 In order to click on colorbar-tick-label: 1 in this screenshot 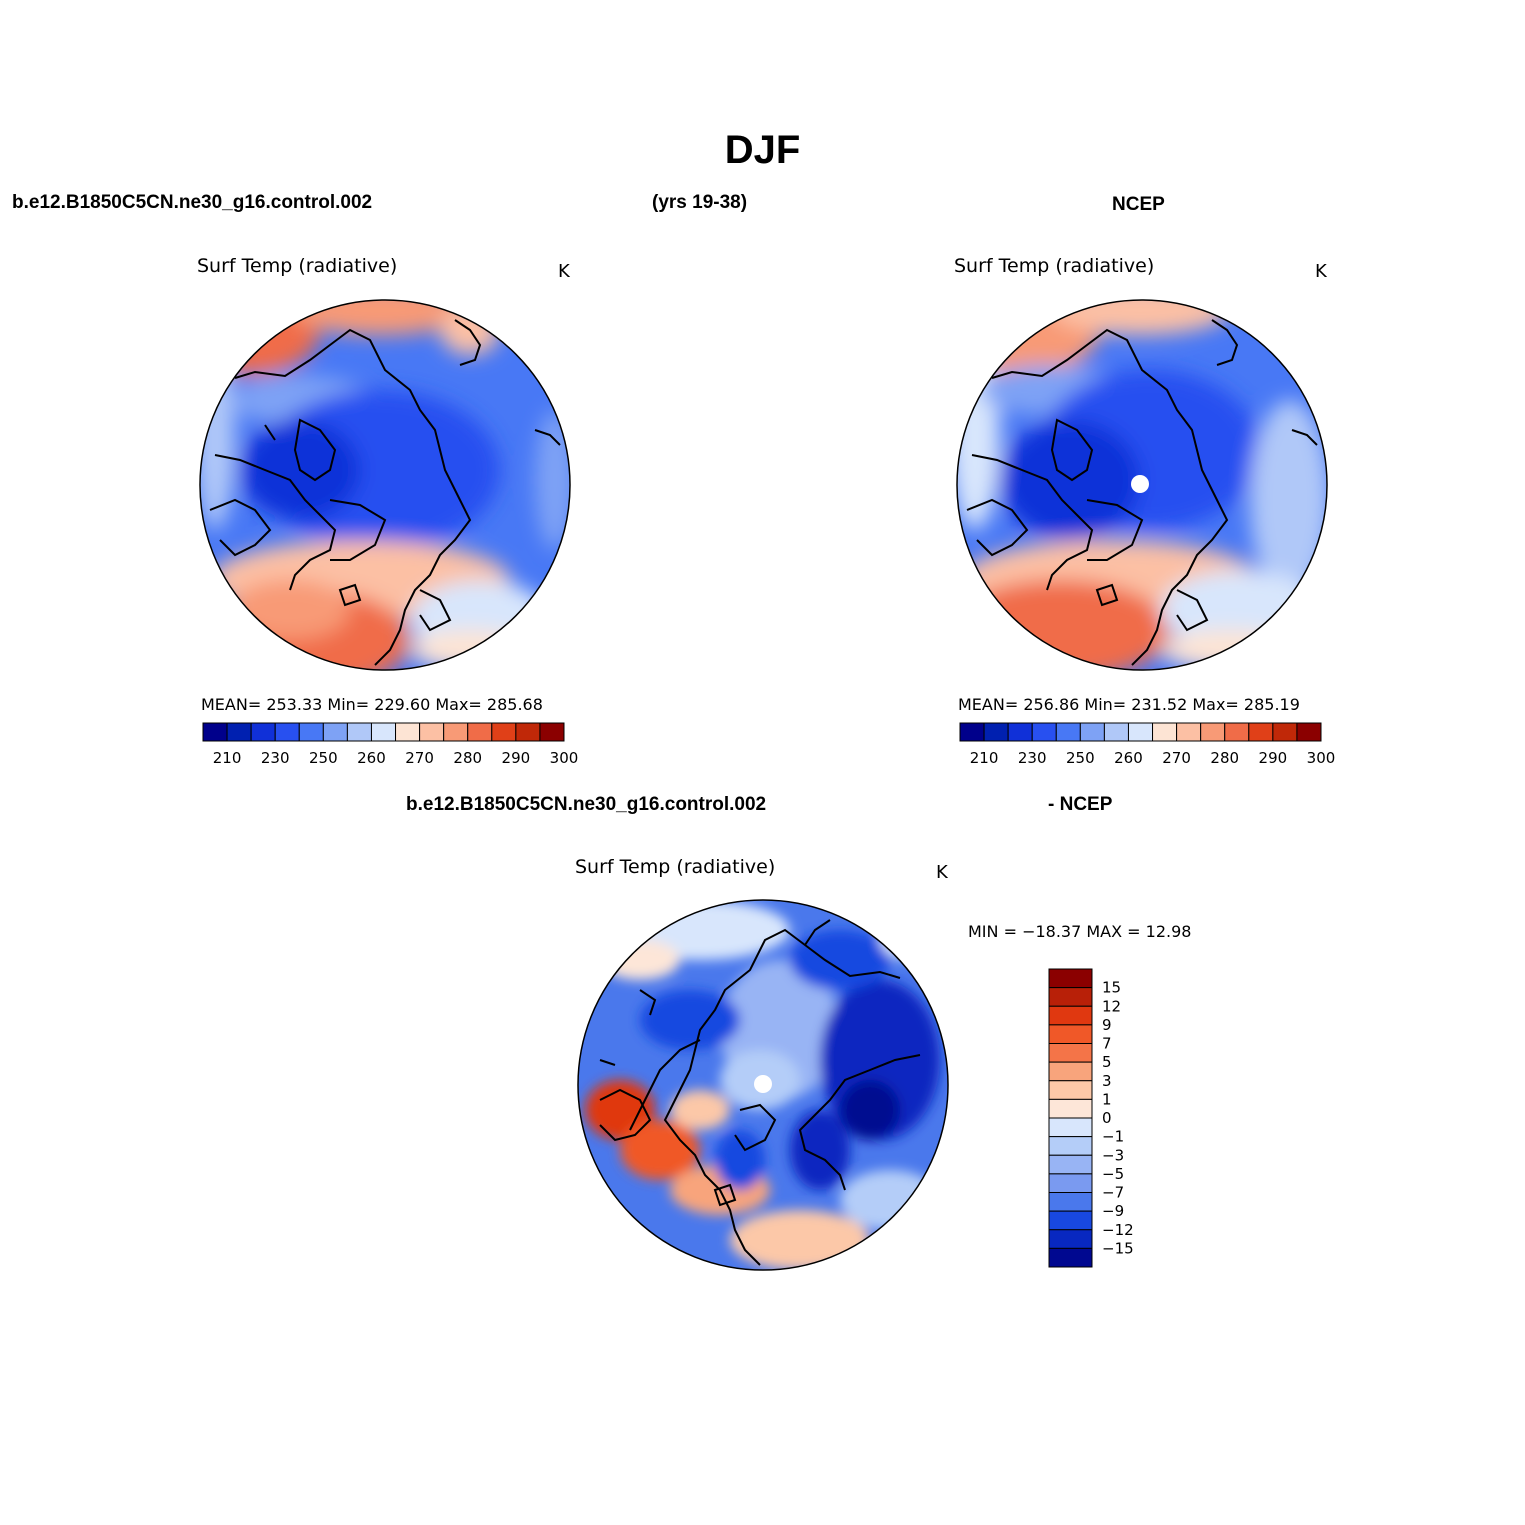, I will do `click(1107, 1099)`.